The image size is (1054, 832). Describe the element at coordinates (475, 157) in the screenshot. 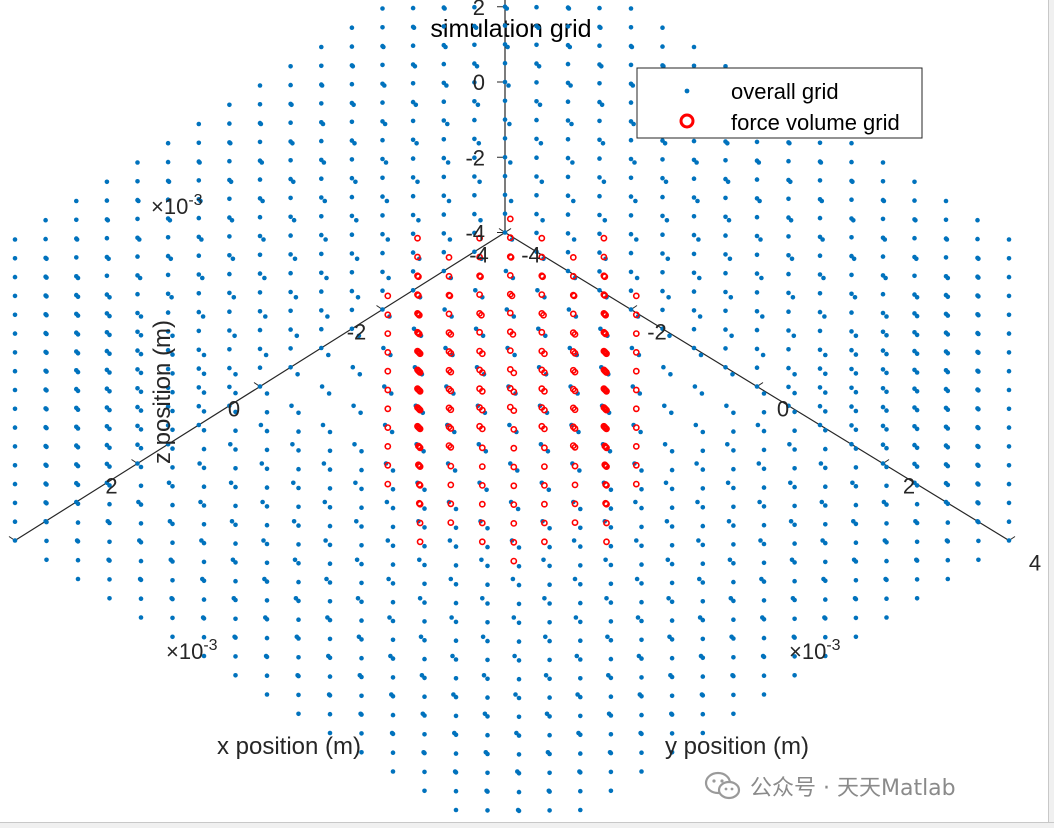

I see `z-tick-label: -2` at that location.